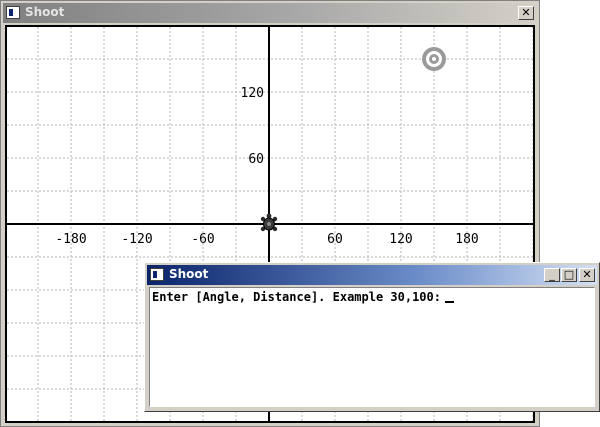 The width and height of the screenshot is (600, 427). Describe the element at coordinates (70, 239) in the screenshot. I see `x-tick-label: -180` at that location.